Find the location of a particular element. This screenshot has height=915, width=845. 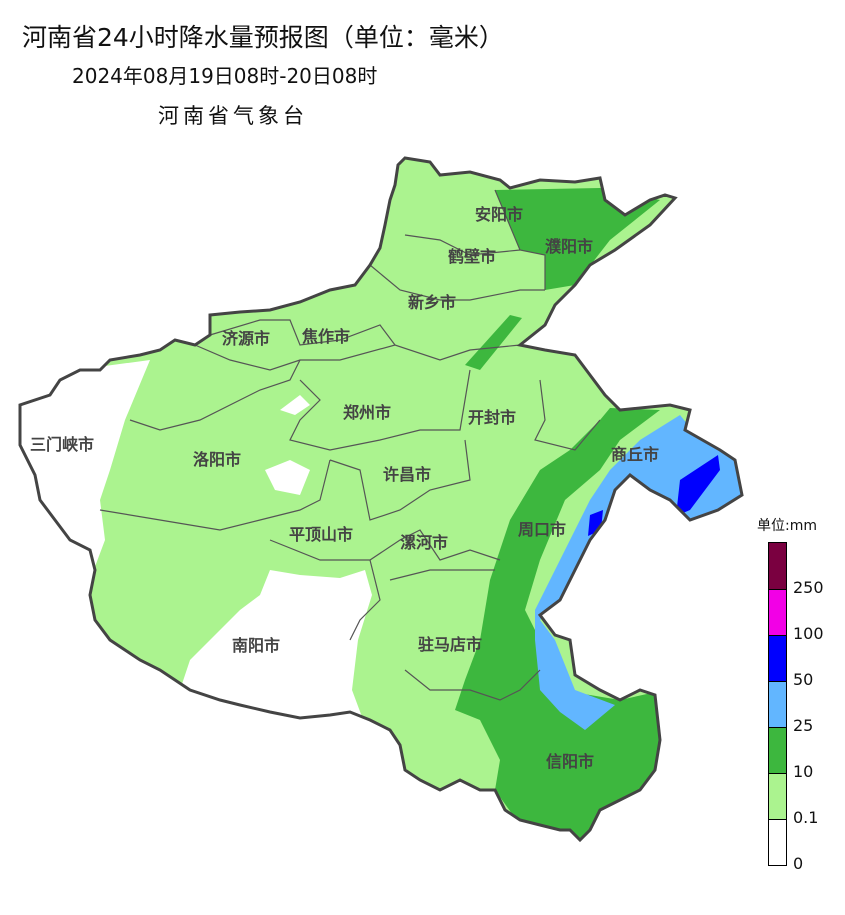

city-label-zhengzhou: 郑州市 is located at coordinates (367, 412).